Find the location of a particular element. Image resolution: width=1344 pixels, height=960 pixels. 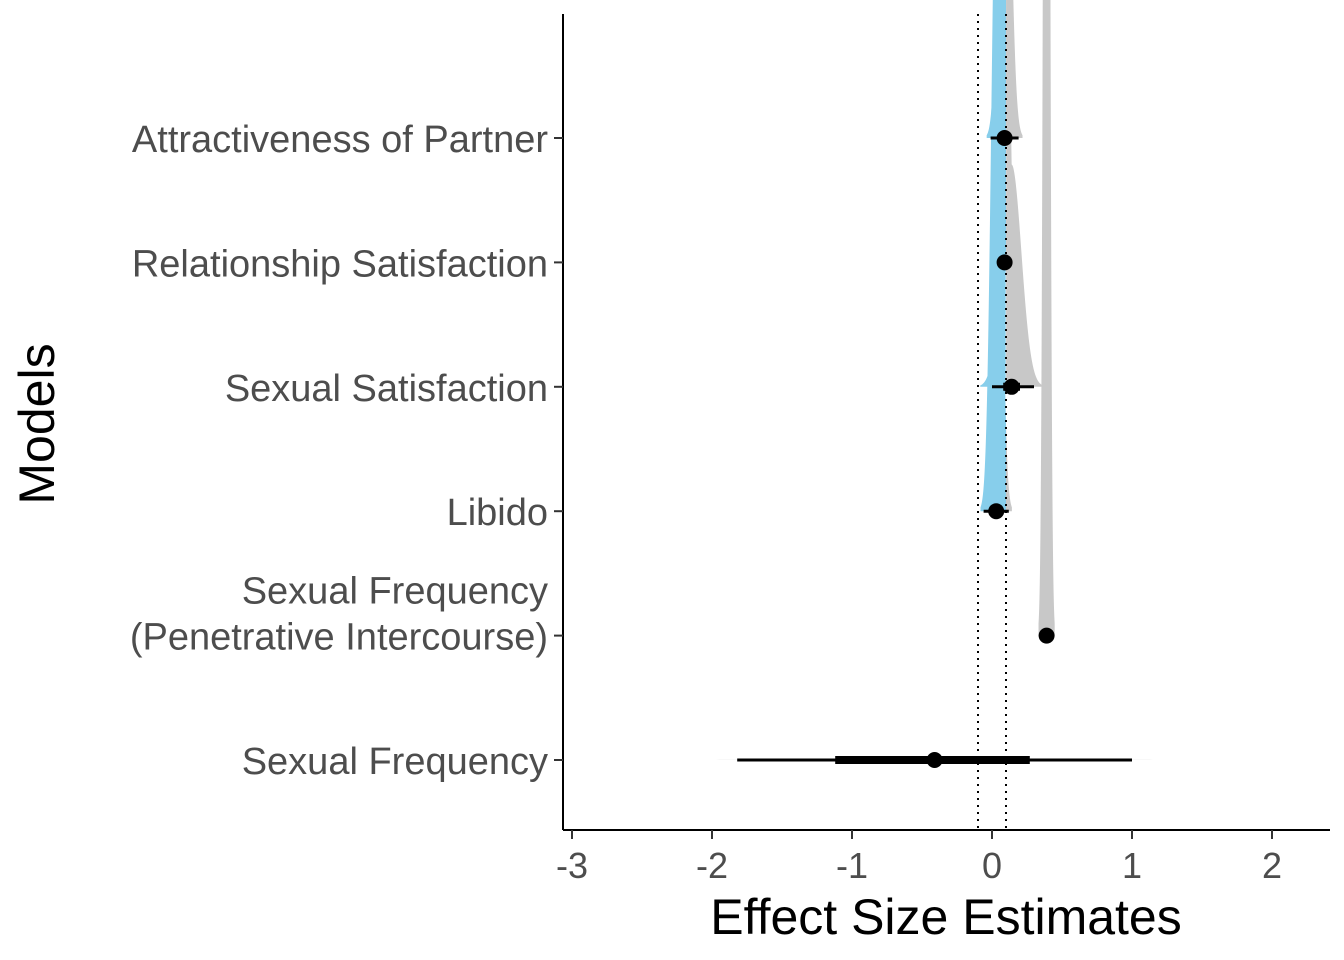

x-axis-ticks: -3 -2 -1 0 1 2 is located at coordinates (919, 858).